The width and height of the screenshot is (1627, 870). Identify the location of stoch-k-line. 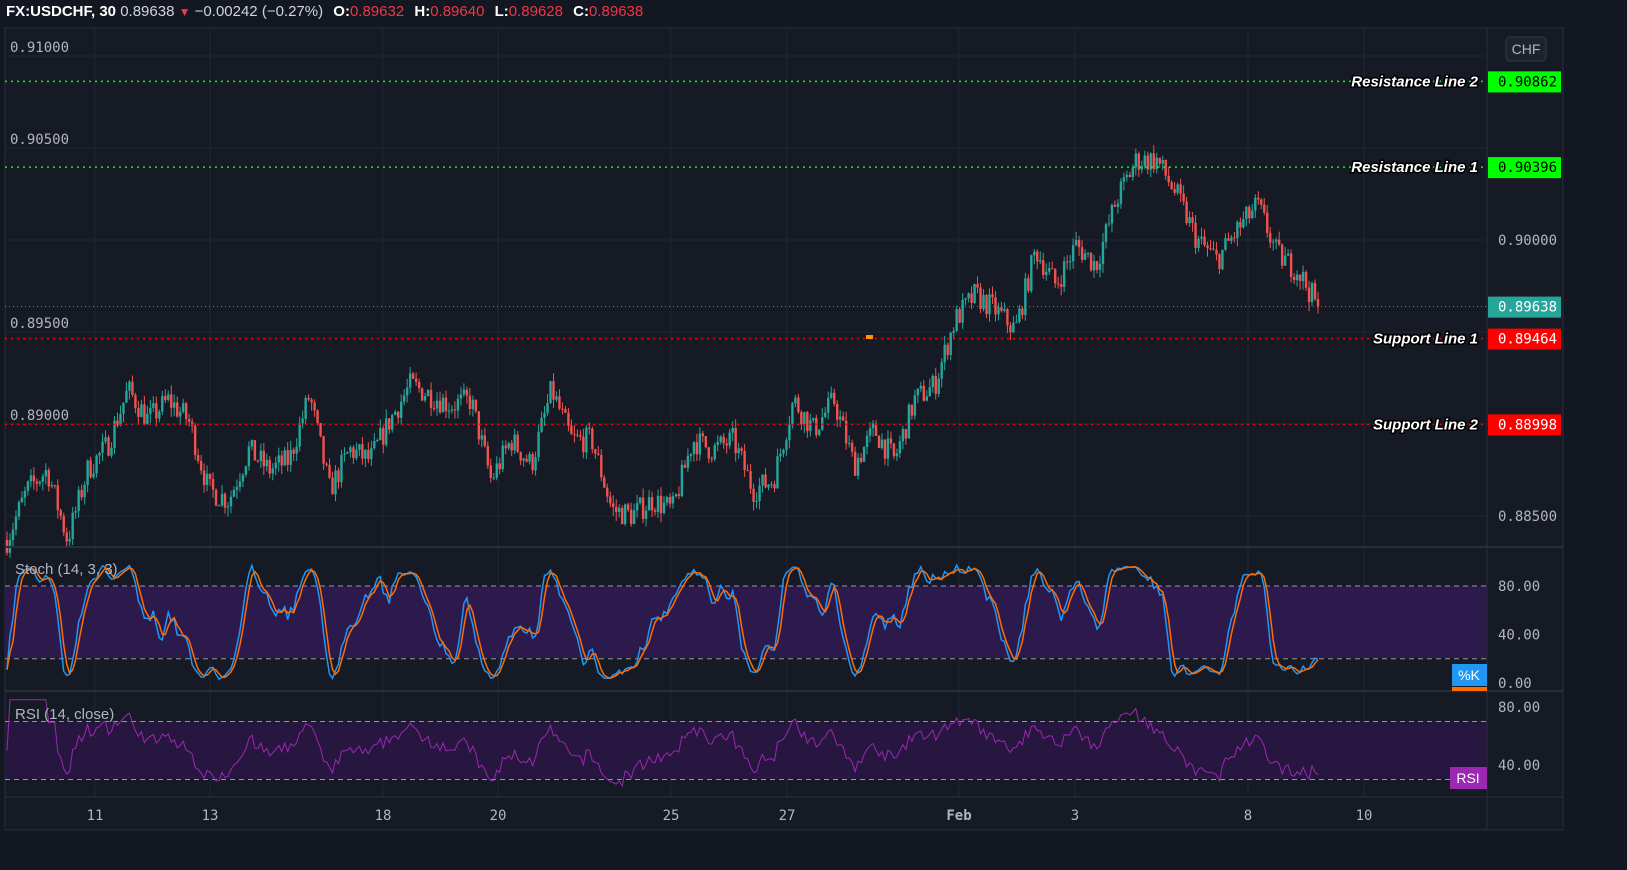
(662, 622).